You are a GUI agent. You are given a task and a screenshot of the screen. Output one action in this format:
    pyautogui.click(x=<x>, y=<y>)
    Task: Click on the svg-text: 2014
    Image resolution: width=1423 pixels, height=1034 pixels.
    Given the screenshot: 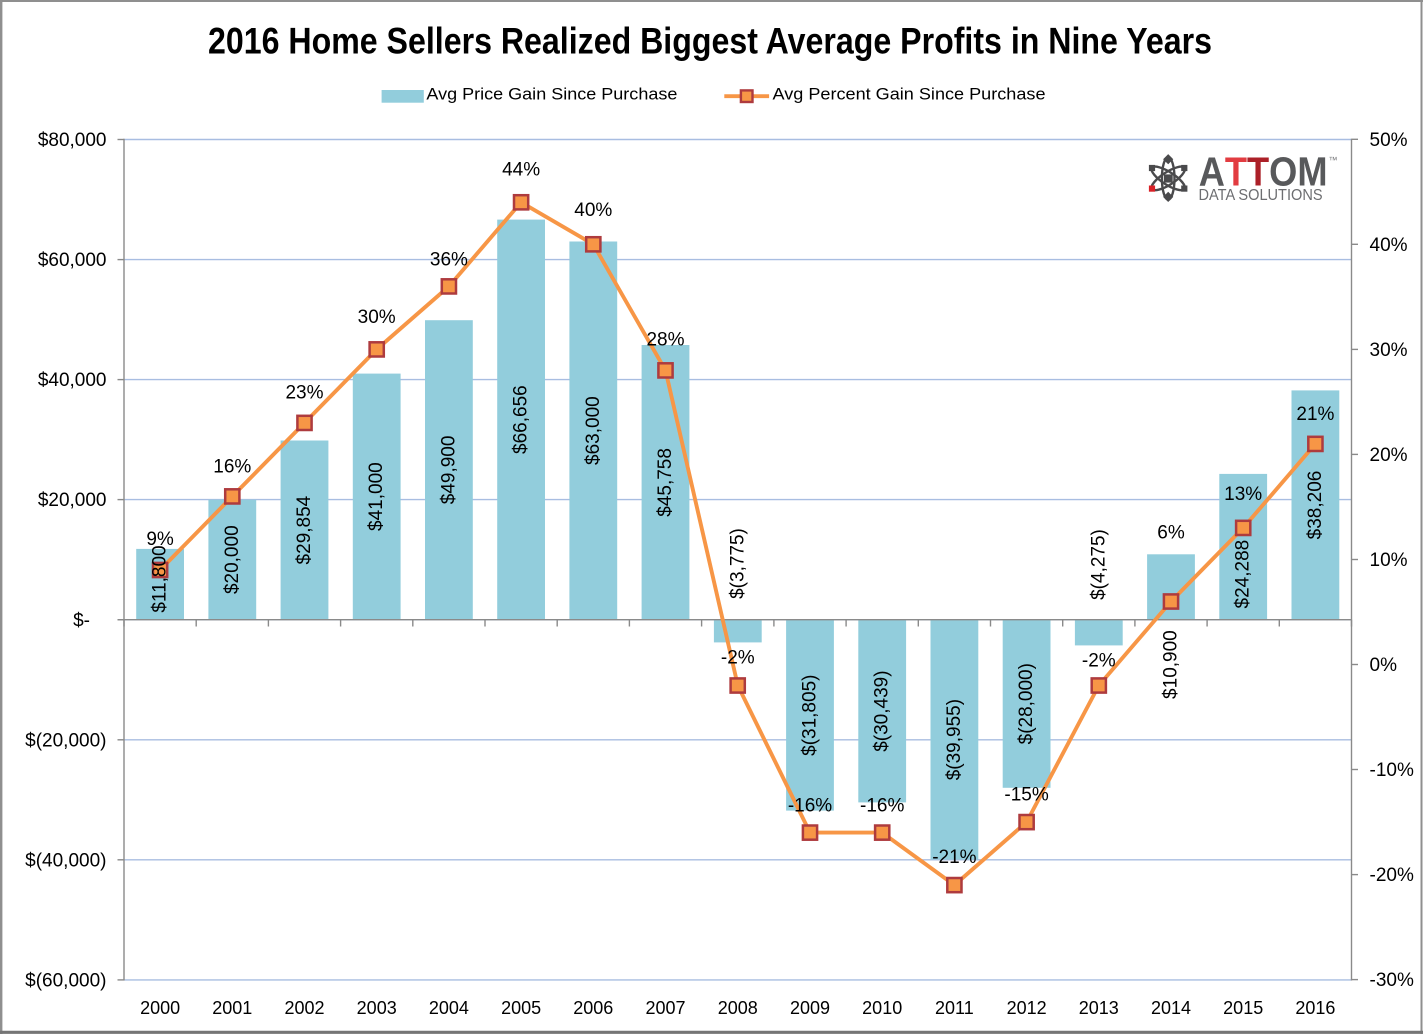 What is the action you would take?
    pyautogui.click(x=1171, y=1008)
    